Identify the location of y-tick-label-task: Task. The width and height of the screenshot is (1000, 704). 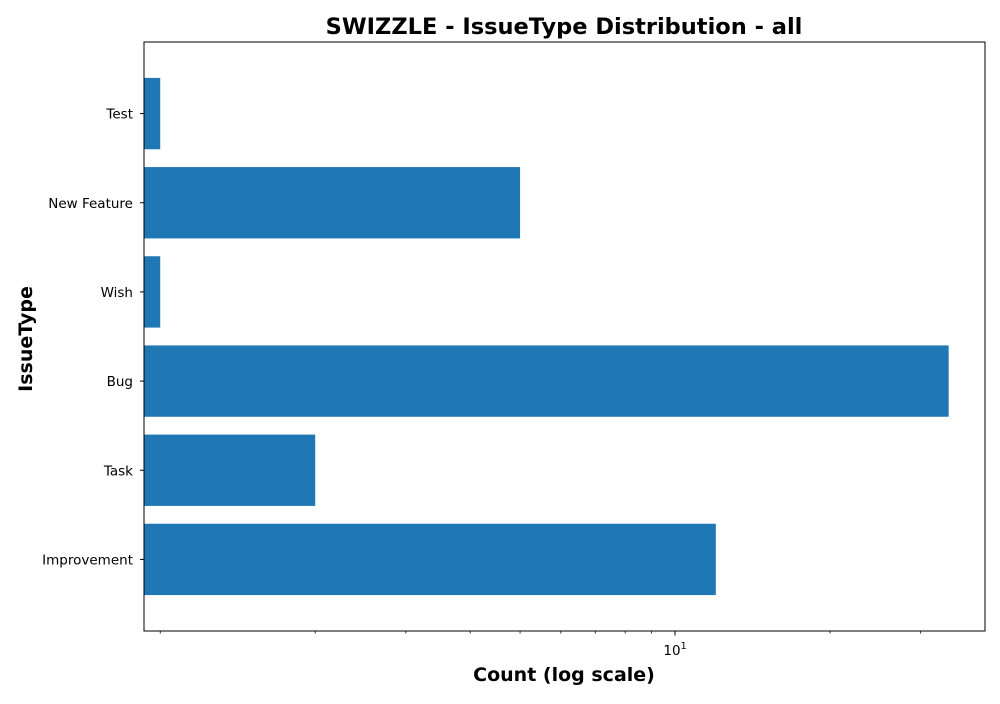
(118, 471).